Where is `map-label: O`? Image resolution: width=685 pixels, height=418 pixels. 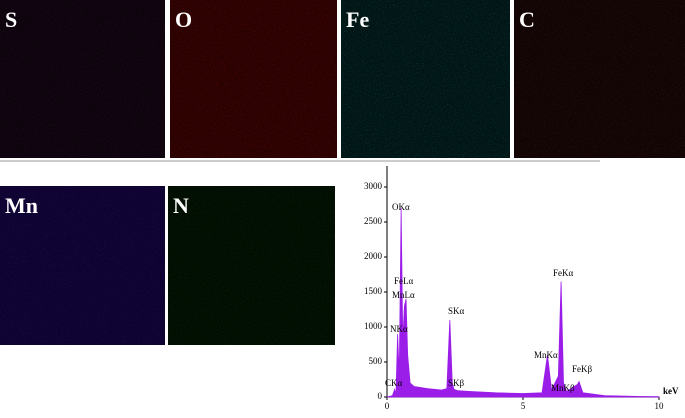 map-label: O is located at coordinates (183, 19).